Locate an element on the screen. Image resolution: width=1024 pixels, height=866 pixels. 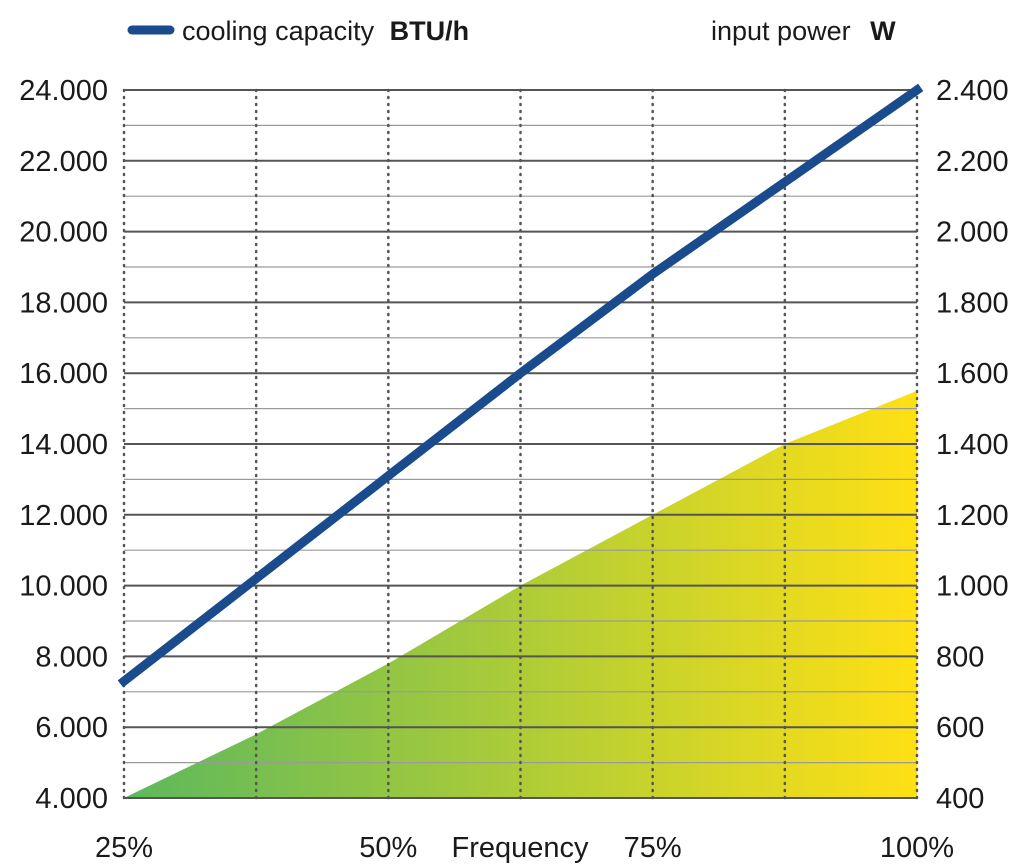
legend-power-text: input power W is located at coordinates (803, 31).